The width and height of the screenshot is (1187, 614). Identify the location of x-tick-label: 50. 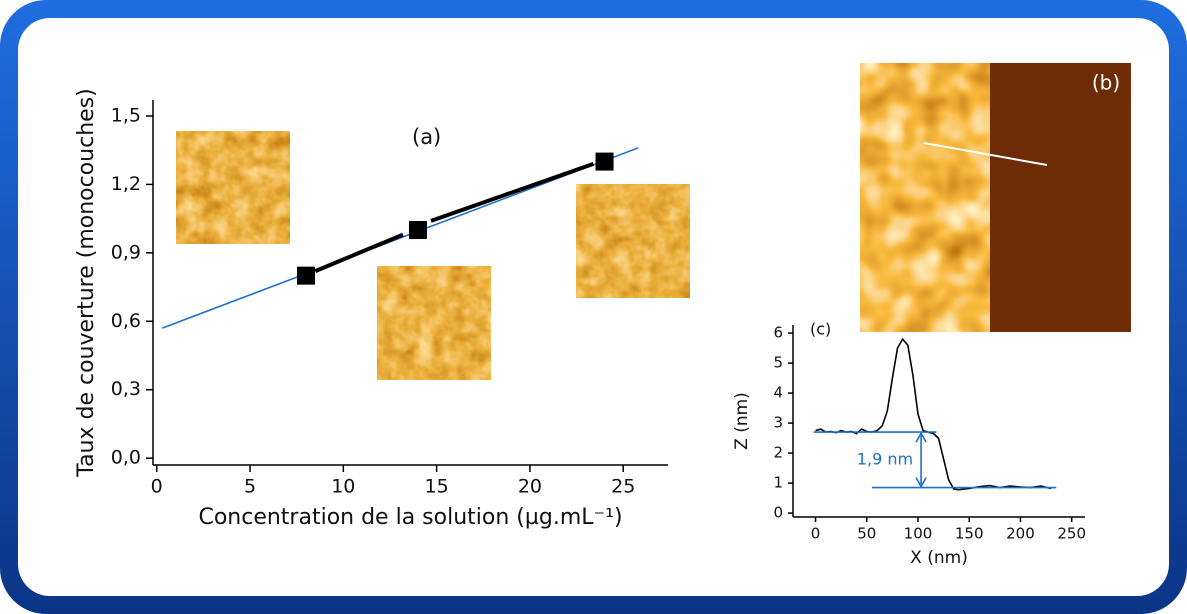
(866, 534).